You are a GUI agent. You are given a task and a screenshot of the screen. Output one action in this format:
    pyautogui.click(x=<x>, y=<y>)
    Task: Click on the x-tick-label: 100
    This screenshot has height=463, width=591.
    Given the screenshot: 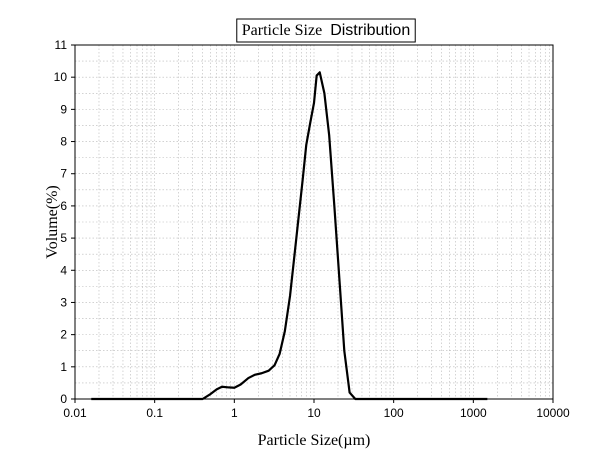 What is the action you would take?
    pyautogui.click(x=394, y=413)
    